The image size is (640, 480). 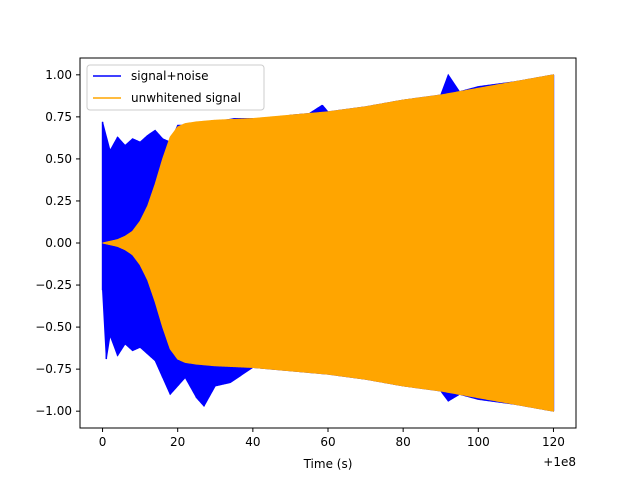 I want to click on x-tick-label: 80, so click(x=403, y=442).